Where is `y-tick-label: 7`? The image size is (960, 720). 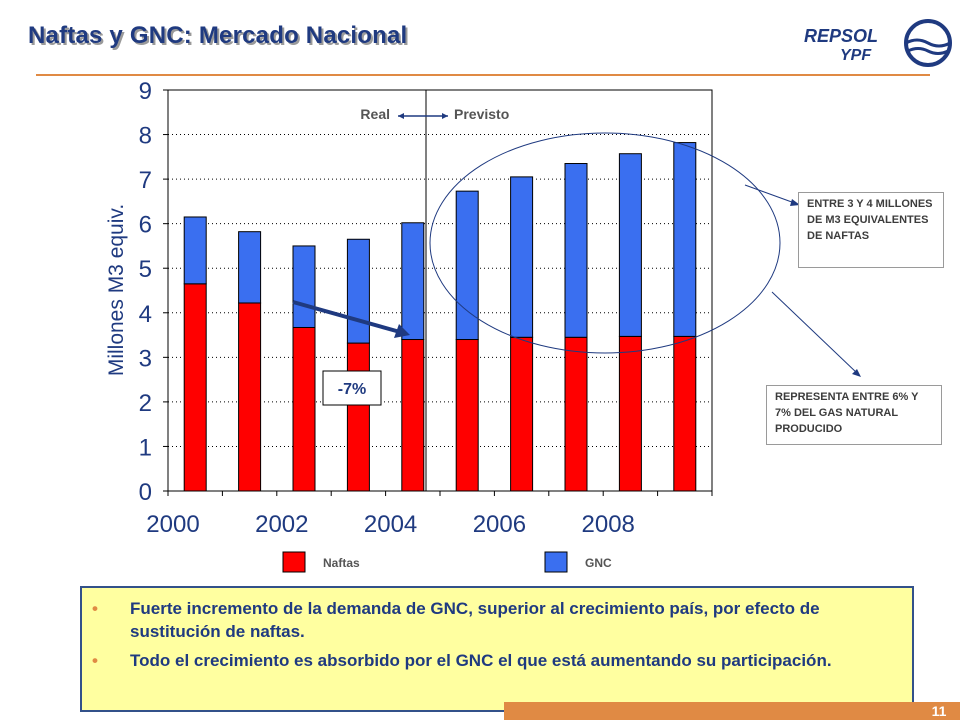
y-tick-label: 7 is located at coordinates (145, 180).